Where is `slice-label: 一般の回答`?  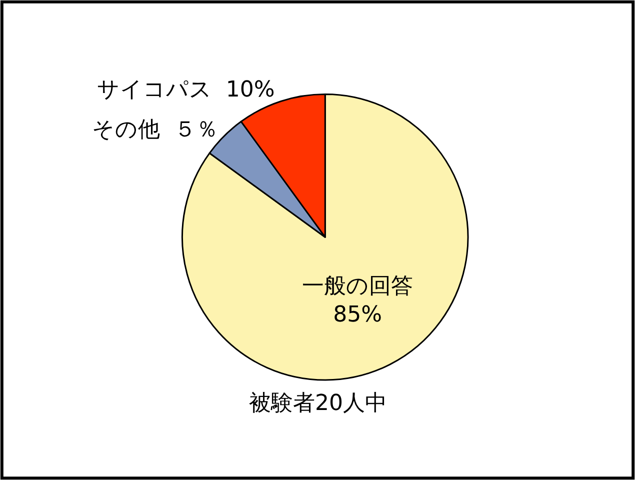 slice-label: 一般の回答 is located at coordinates (358, 286).